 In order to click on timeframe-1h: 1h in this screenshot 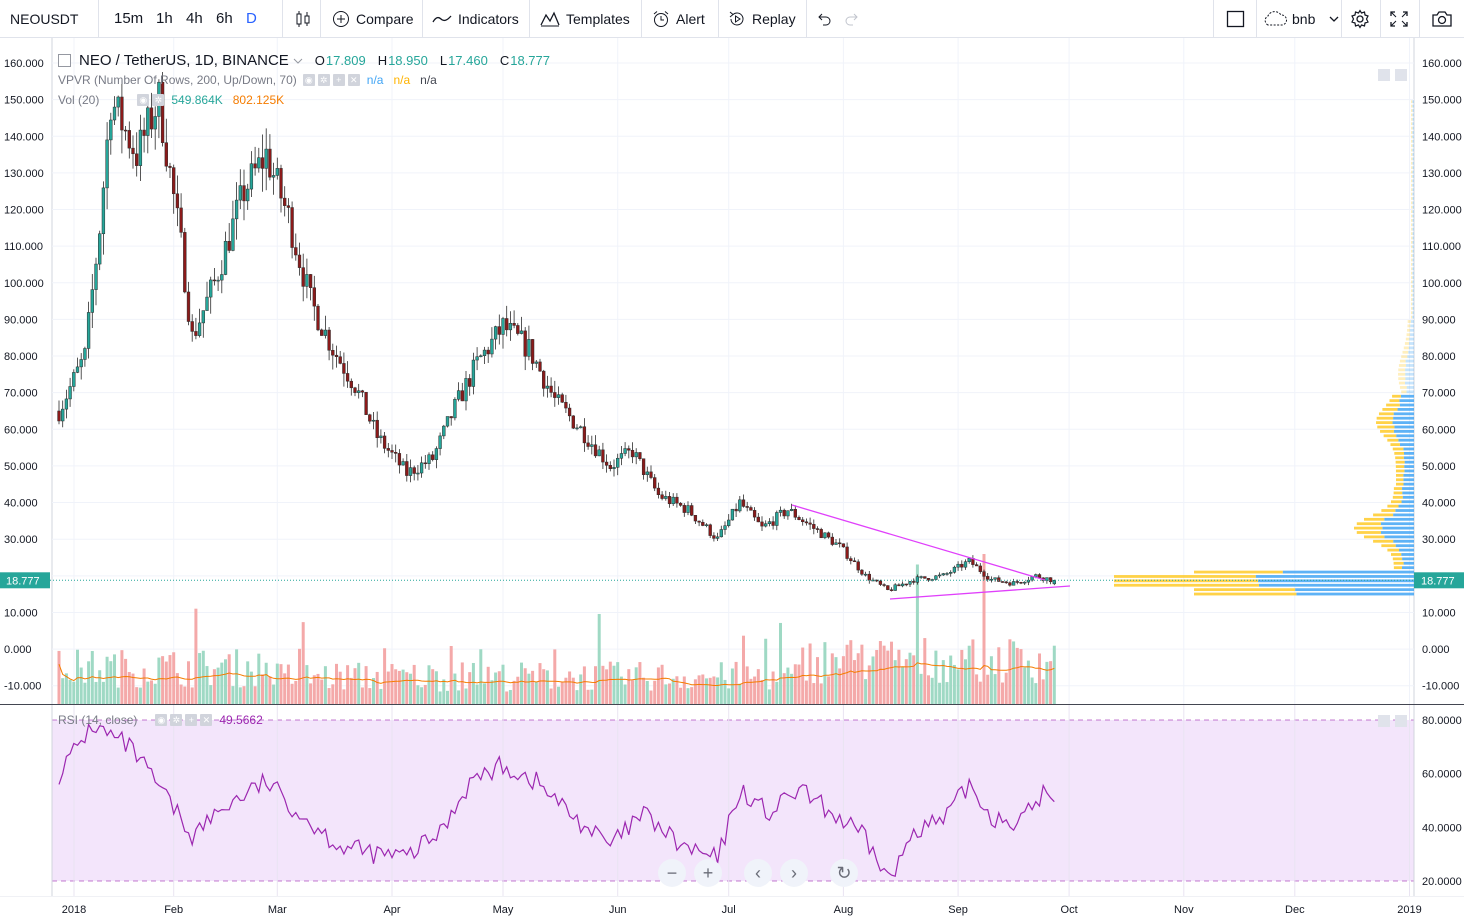, I will do `click(164, 18)`.